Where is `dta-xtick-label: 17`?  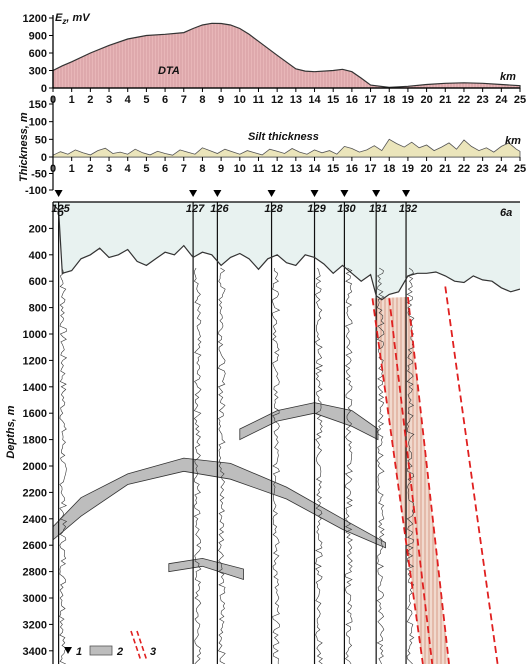 dta-xtick-label: 17 is located at coordinates (370, 100).